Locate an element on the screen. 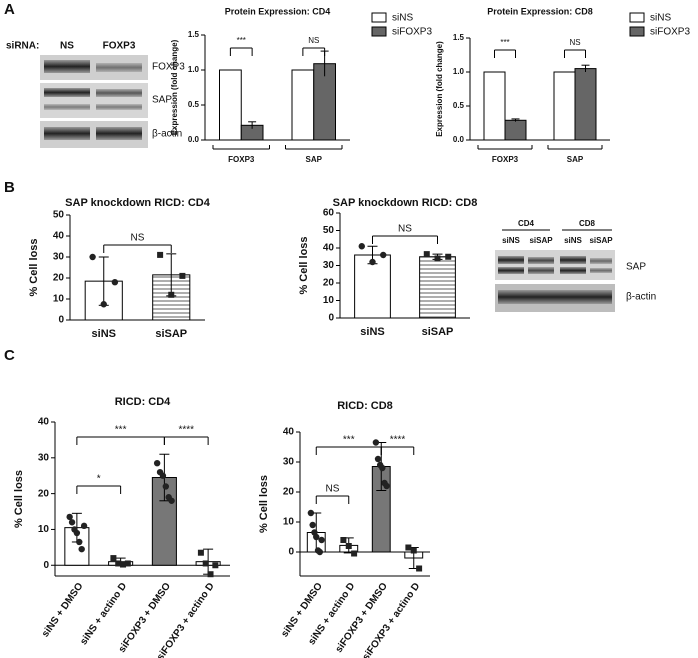 The height and width of the screenshot is (658, 698). y-tick-label: 0.0 is located at coordinates (194, 139).